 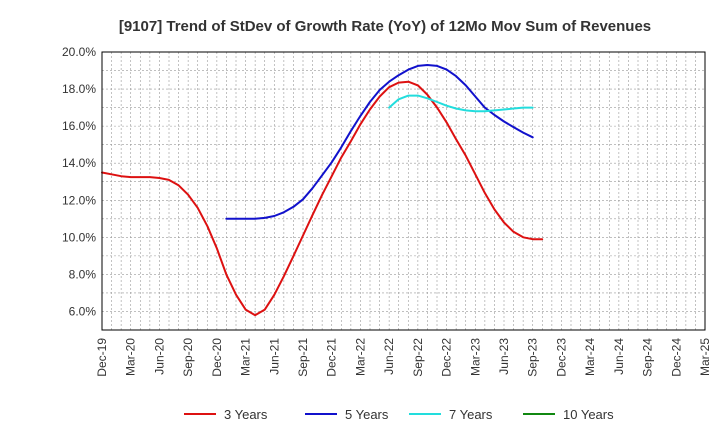 What do you see at coordinates (590, 357) in the screenshot?
I see `x-tick-label: Mar-24` at bounding box center [590, 357].